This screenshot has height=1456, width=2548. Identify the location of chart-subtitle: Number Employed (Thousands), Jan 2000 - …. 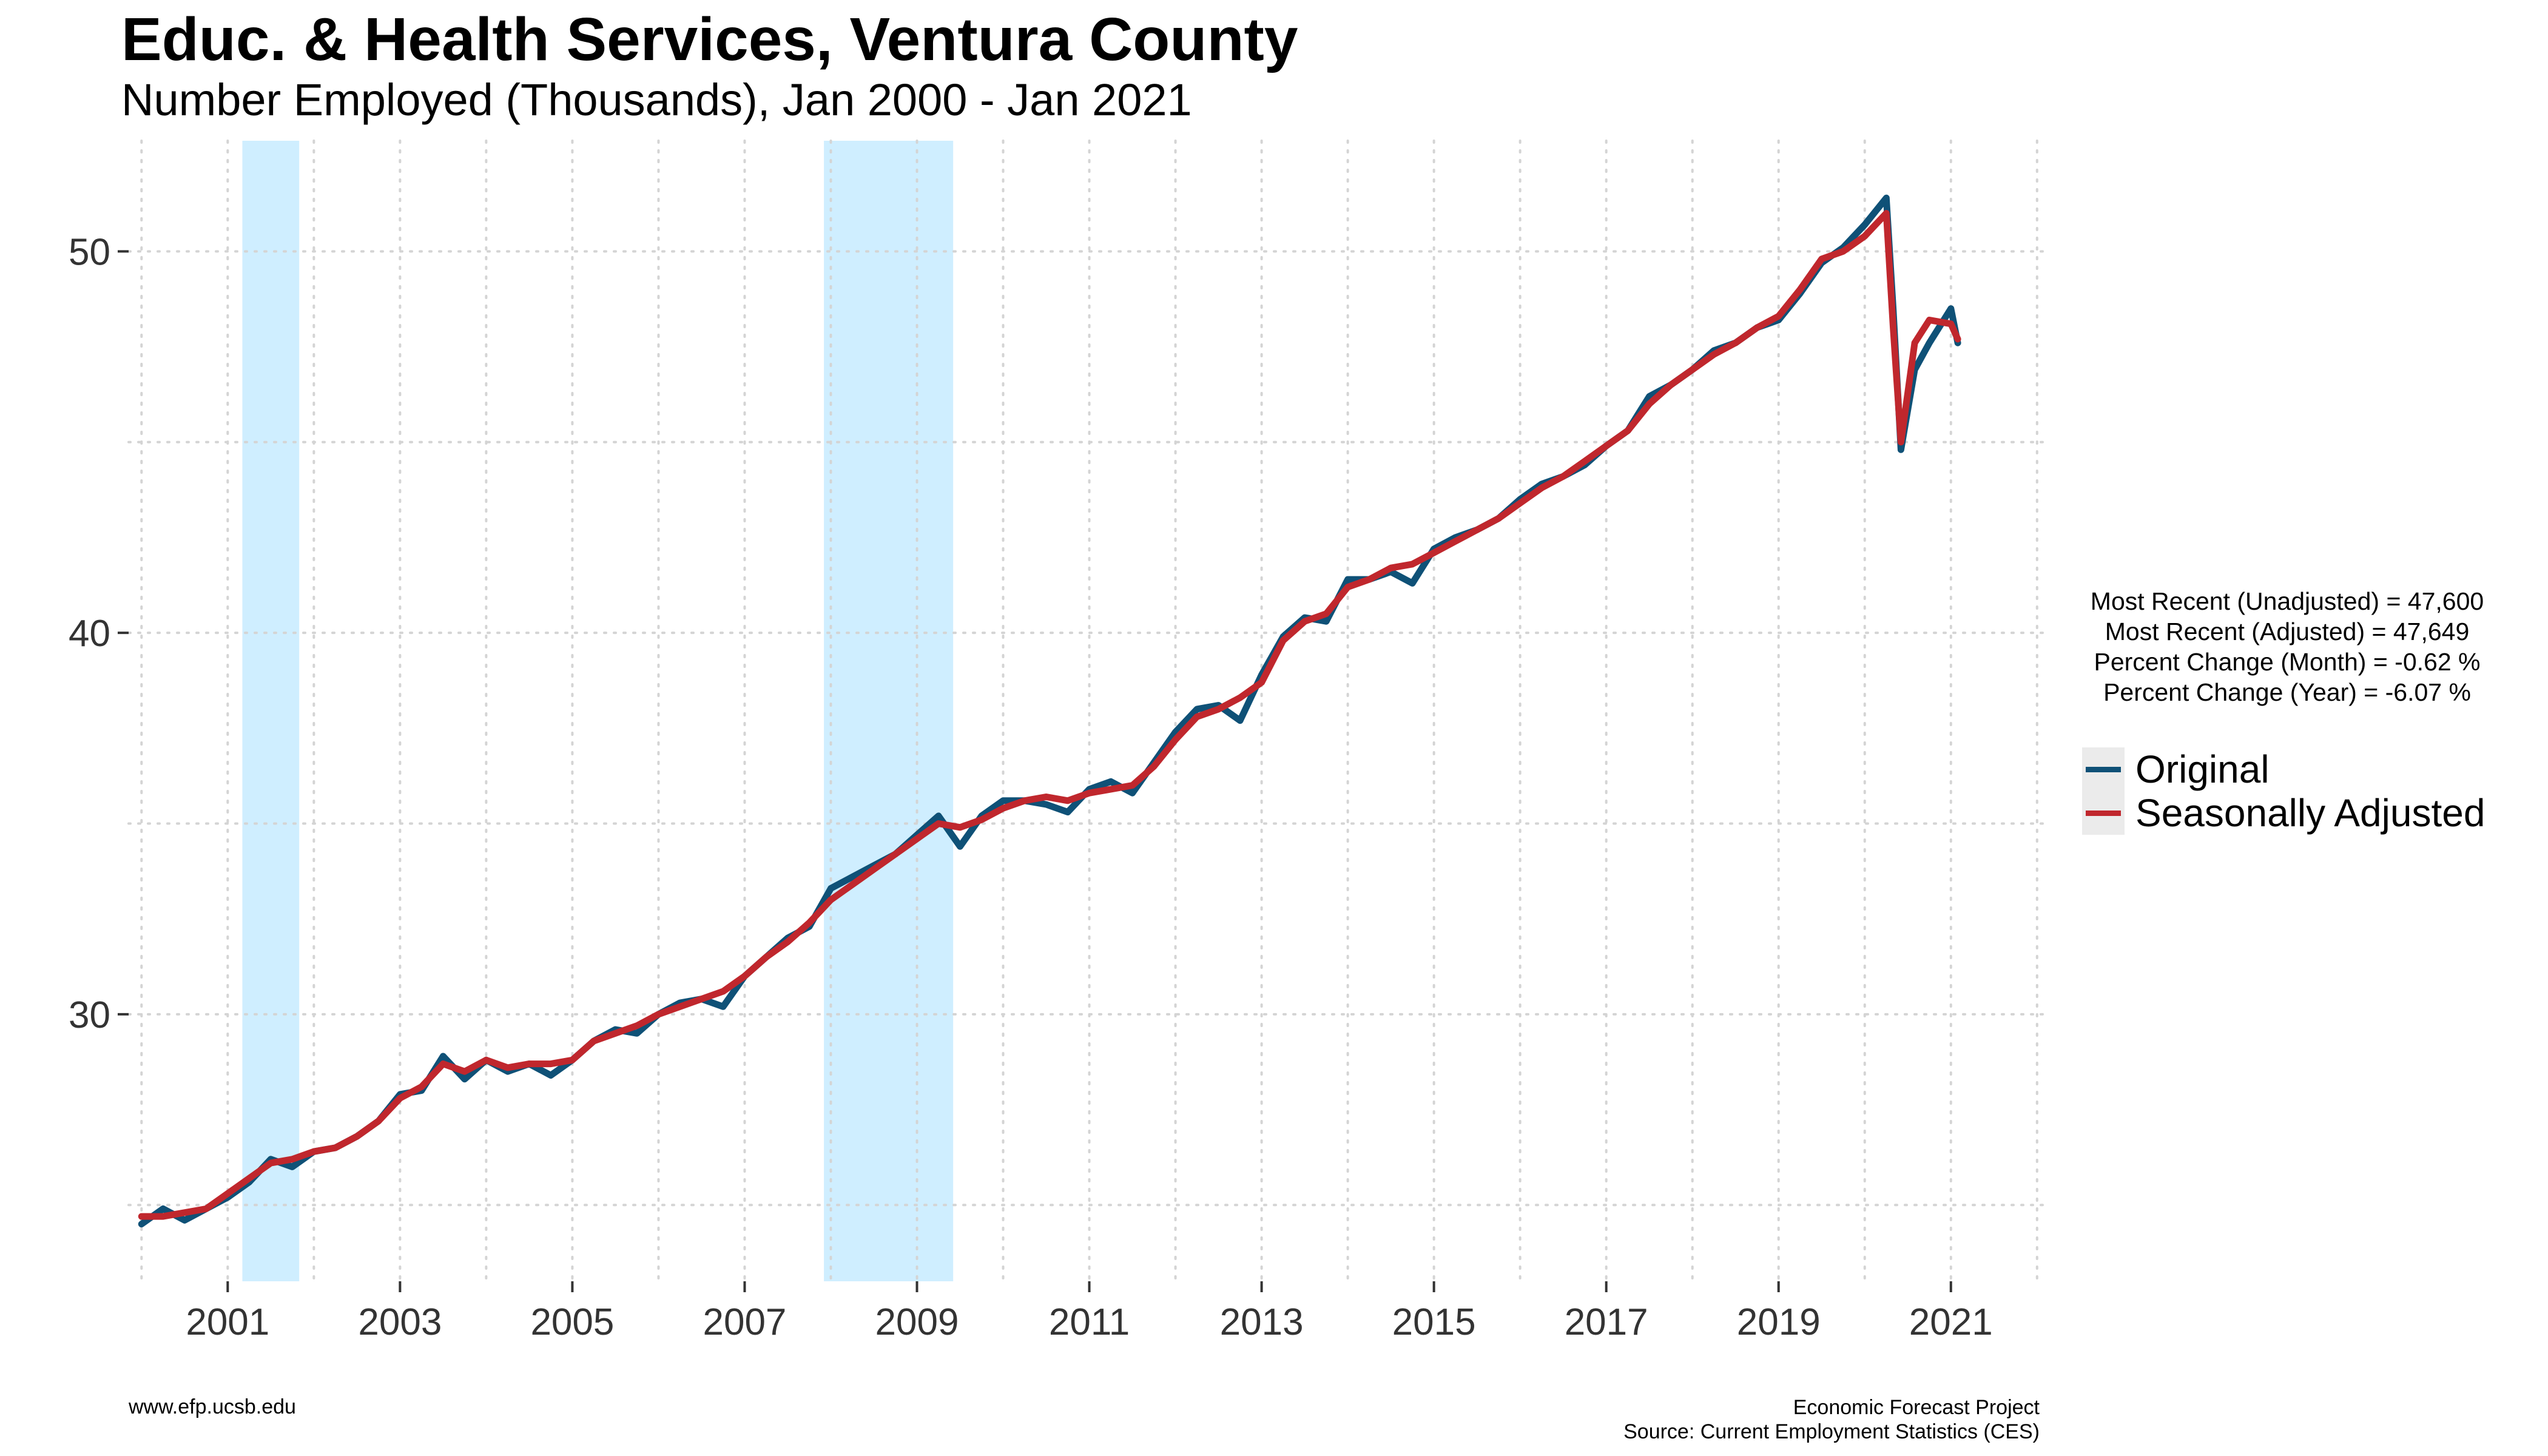
(656, 100).